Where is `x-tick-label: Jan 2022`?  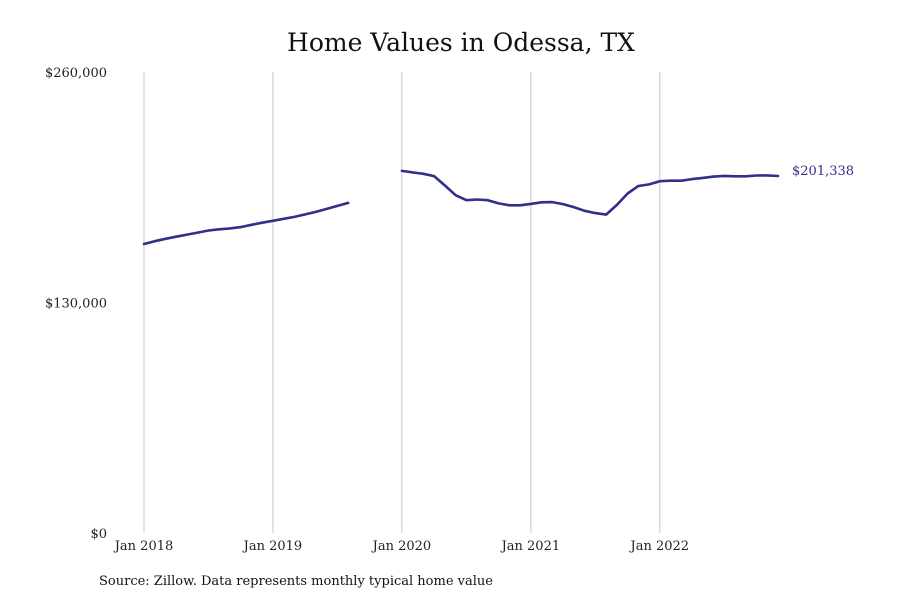 x-tick-label: Jan 2022 is located at coordinates (659, 546).